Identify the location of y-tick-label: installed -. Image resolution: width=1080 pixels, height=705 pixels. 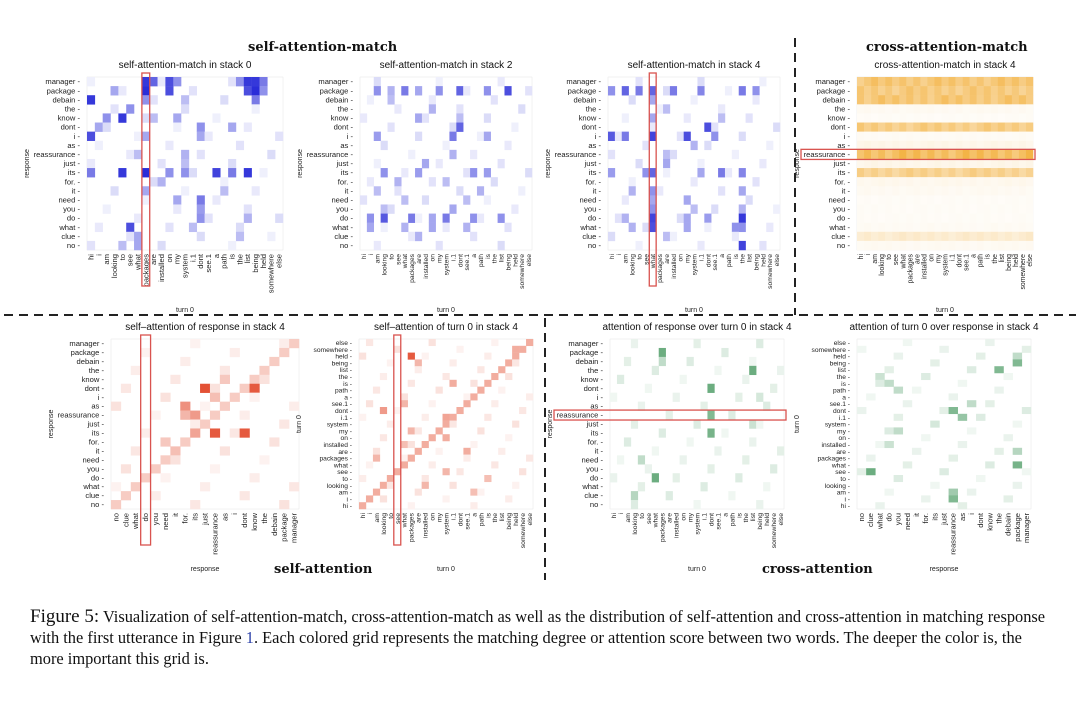
(338, 445).